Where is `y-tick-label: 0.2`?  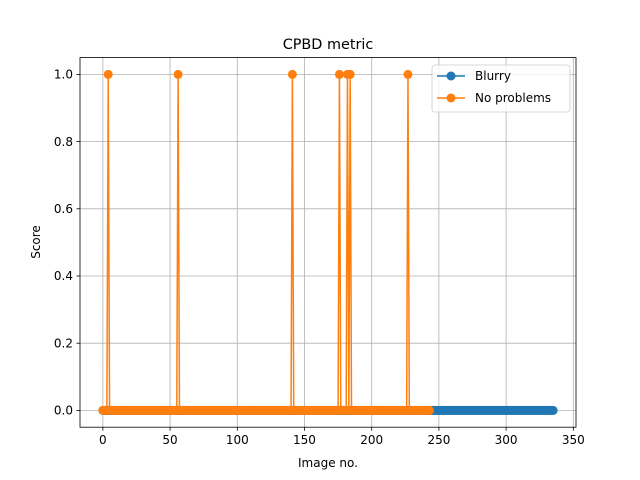 y-tick-label: 0.2 is located at coordinates (63, 343).